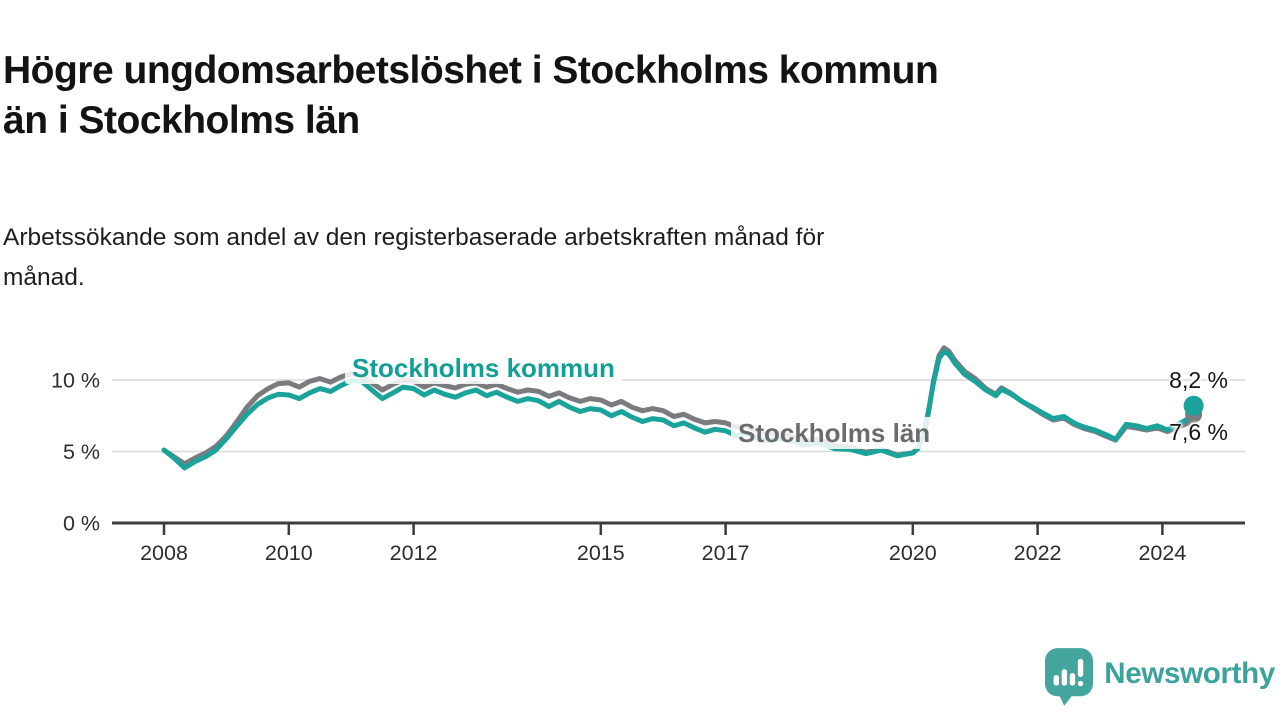 This screenshot has height=720, width=1280. Describe the element at coordinates (1162, 553) in the screenshot. I see `x-tick-label: 2024` at that location.